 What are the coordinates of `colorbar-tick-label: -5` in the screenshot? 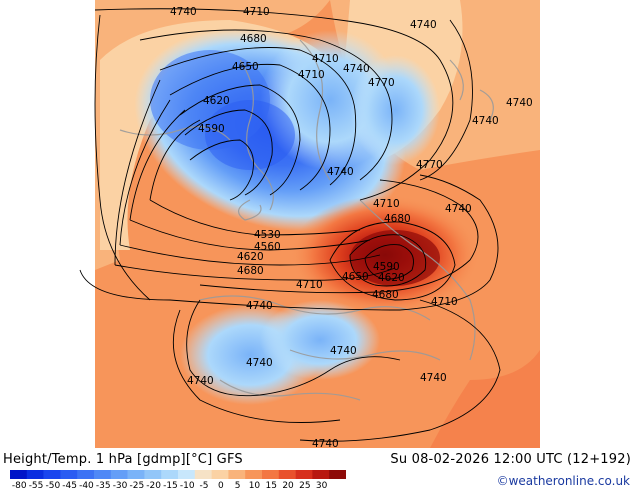 It's located at (204, 484).